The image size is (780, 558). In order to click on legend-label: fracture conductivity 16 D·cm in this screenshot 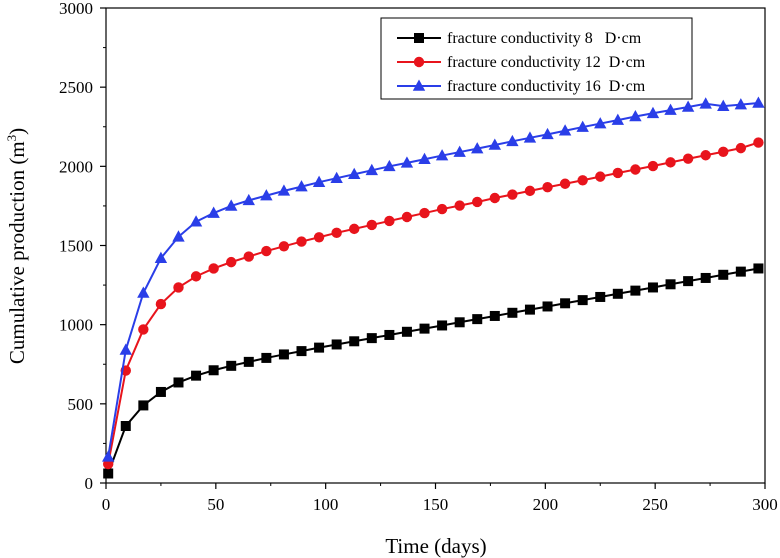, I will do `click(546, 86)`.